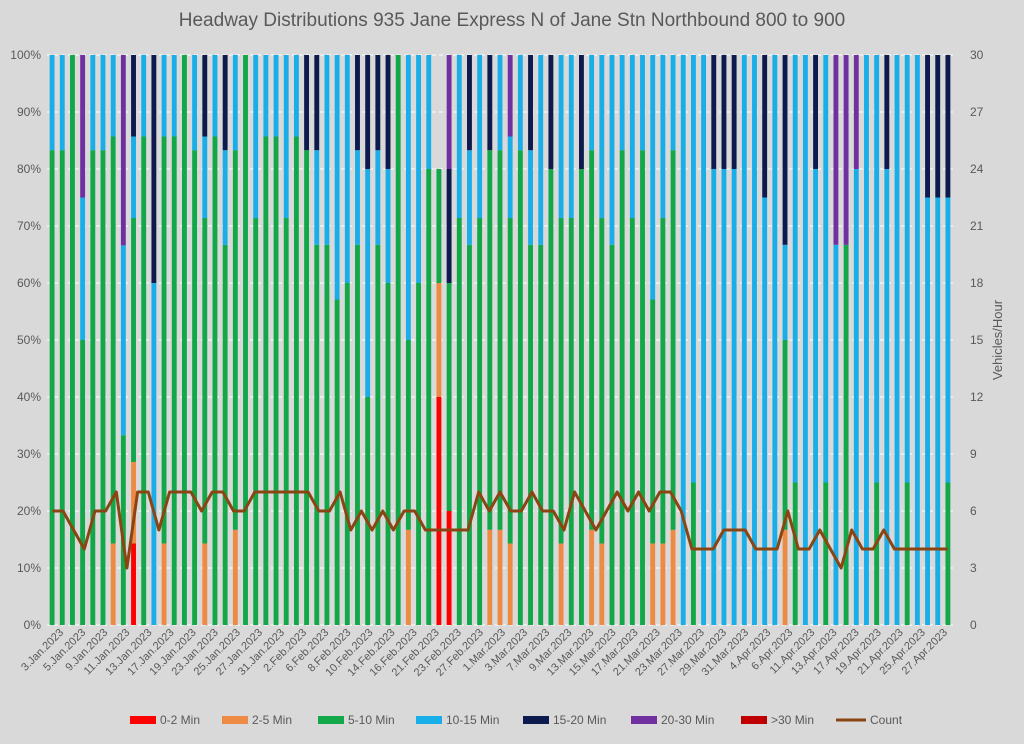 This screenshot has width=1024, height=744. Describe the element at coordinates (29, 112) in the screenshot. I see `y-tick-label: 90%` at that location.